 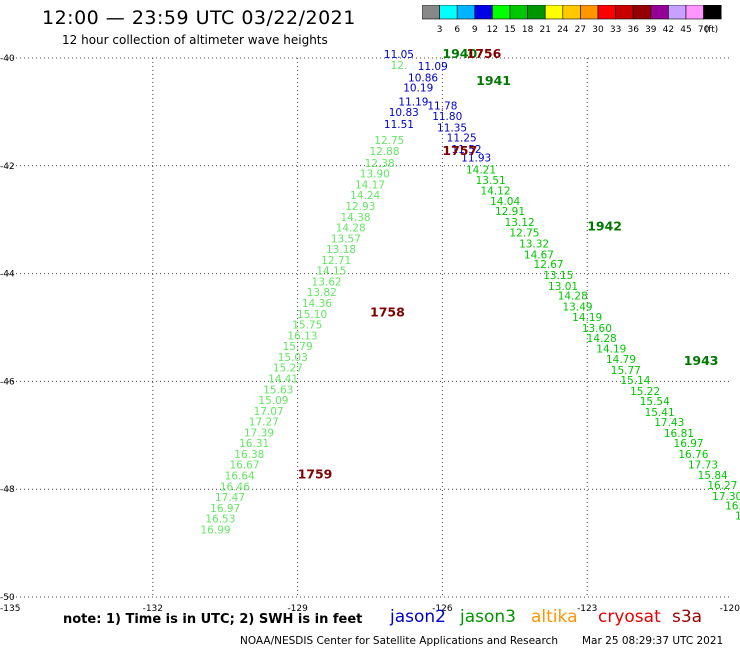 I want to click on pass-time-label: 1759, so click(x=315, y=473).